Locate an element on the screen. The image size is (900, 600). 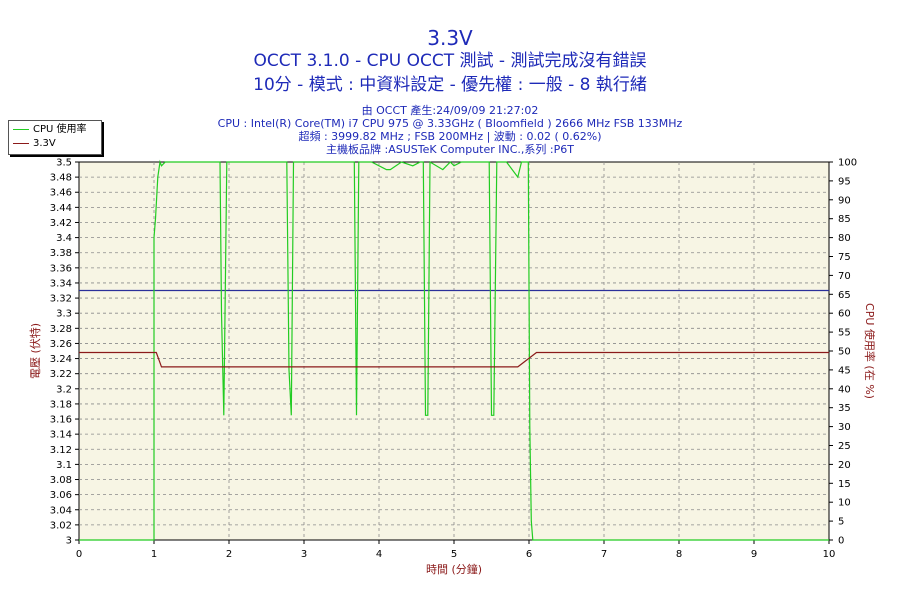
y-left-tick-label: 3.24 is located at coordinates (61, 359).